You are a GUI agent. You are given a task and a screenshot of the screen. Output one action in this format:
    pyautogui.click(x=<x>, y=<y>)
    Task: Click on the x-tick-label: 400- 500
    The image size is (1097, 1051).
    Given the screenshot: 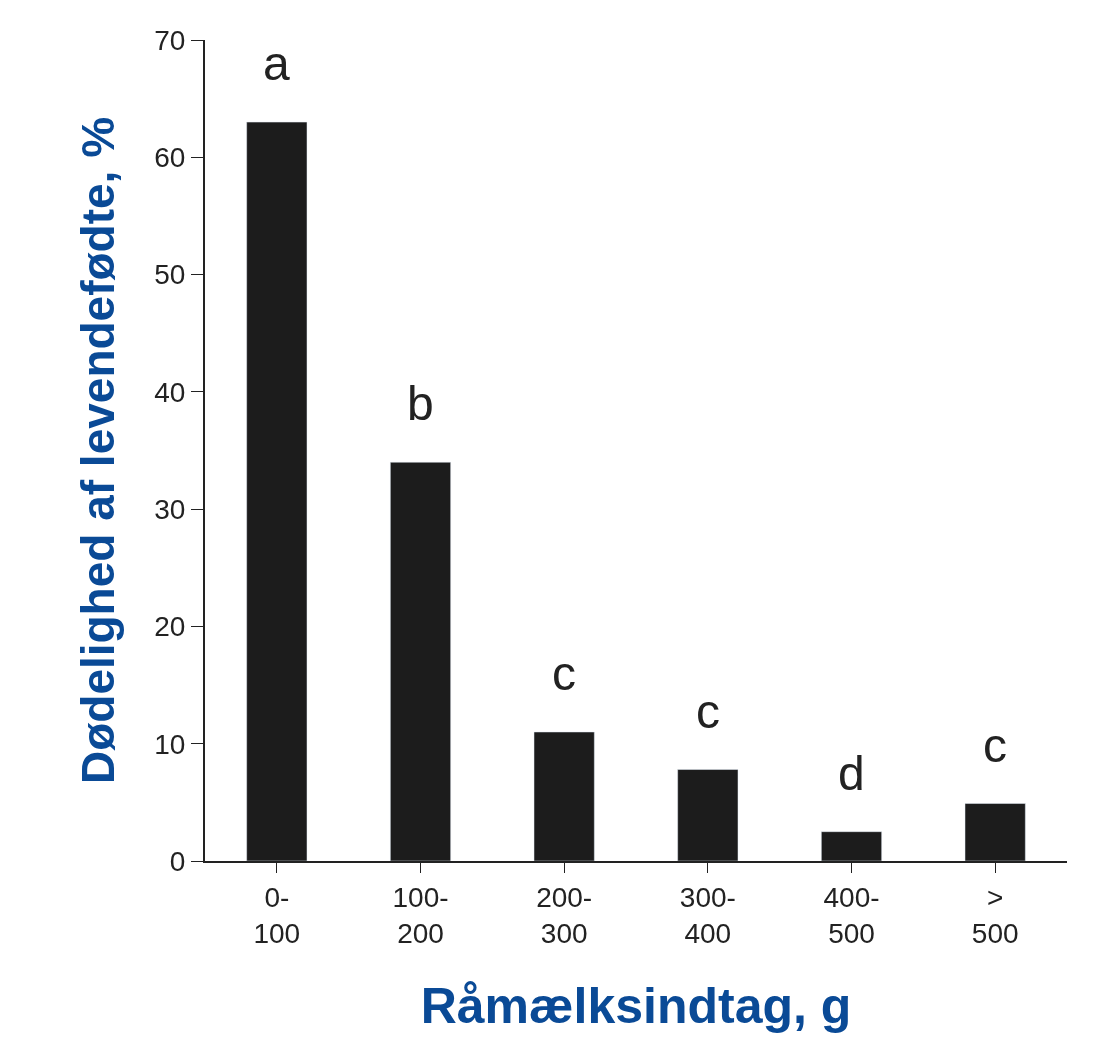 What is the action you would take?
    pyautogui.click(x=851, y=915)
    